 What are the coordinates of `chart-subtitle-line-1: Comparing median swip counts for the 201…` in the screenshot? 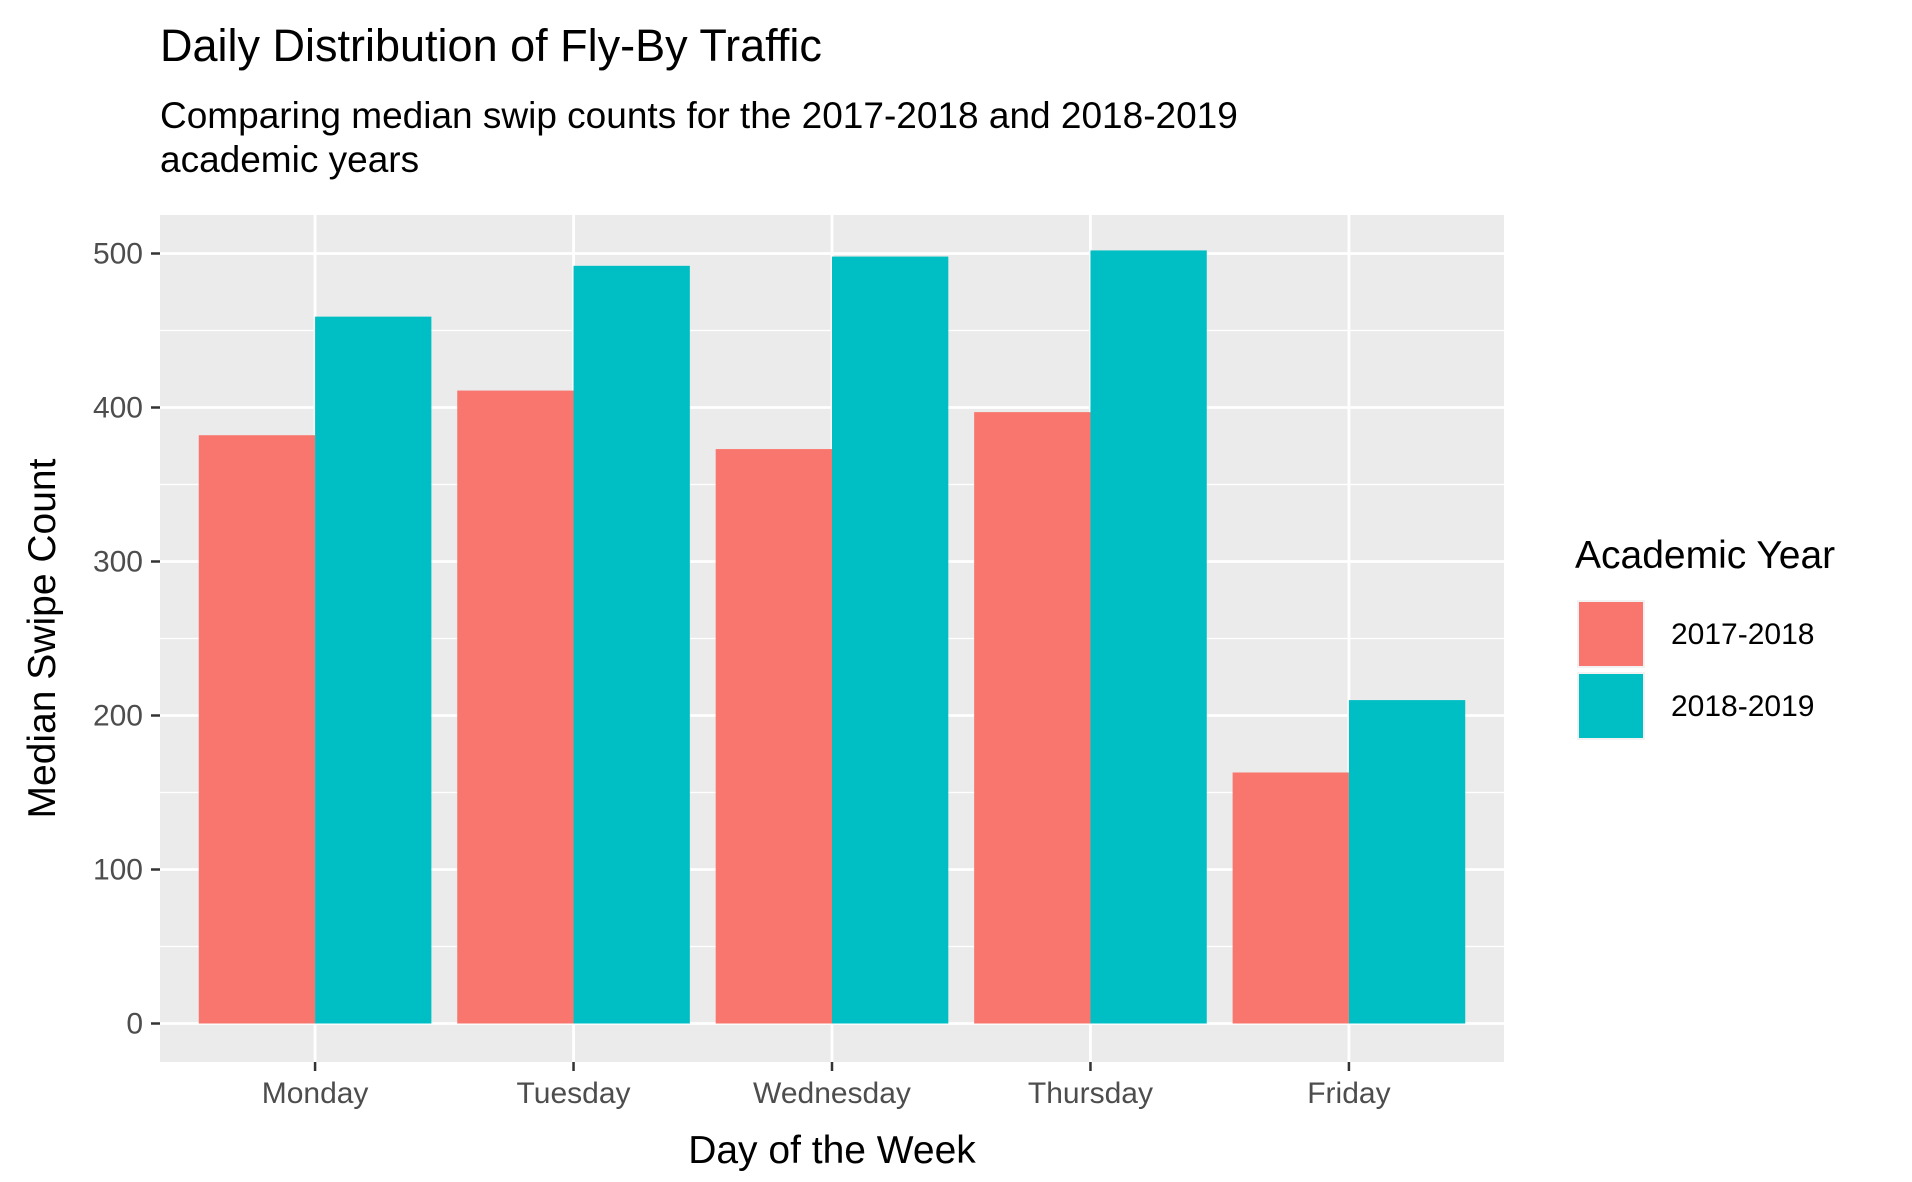 It's located at (699, 115).